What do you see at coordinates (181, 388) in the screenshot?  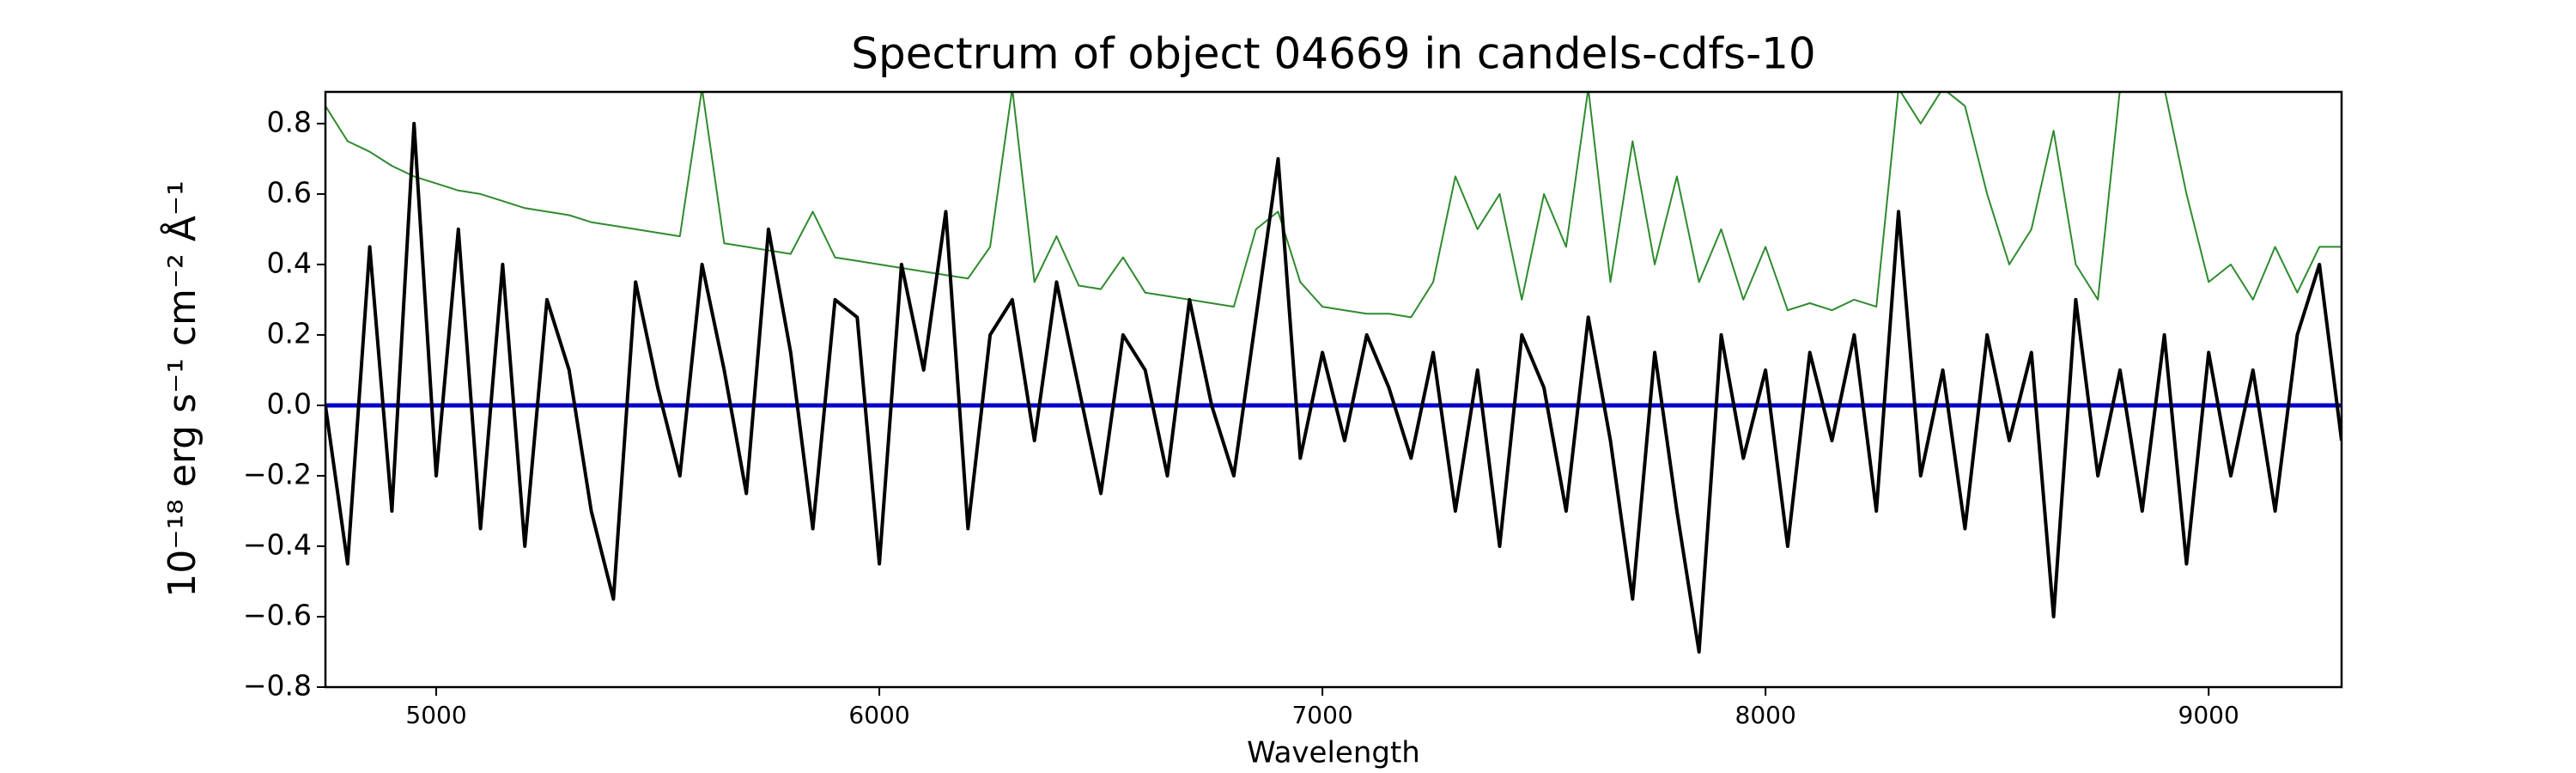 I see `y-axis-label: 10⁻¹⁸ erg s⁻¹ cm⁻² Å⁻¹` at bounding box center [181, 388].